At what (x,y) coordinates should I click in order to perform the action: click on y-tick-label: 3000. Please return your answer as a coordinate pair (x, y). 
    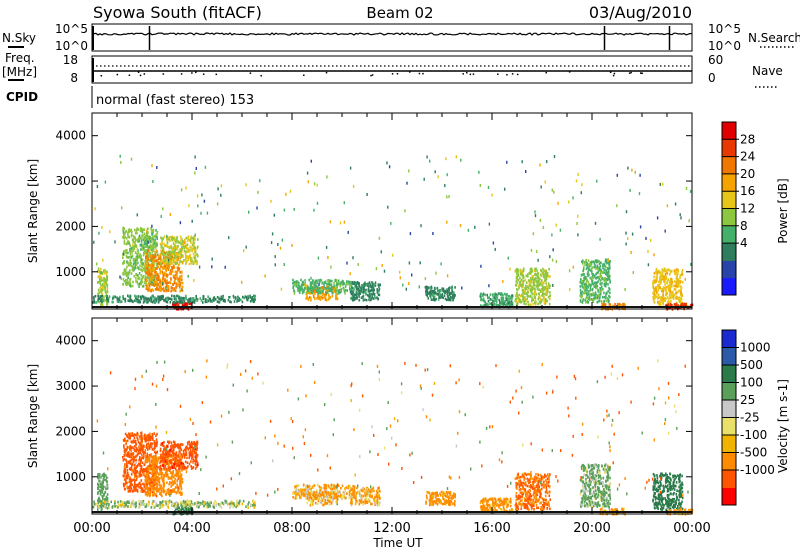
    Looking at the image, I should click on (70, 181).